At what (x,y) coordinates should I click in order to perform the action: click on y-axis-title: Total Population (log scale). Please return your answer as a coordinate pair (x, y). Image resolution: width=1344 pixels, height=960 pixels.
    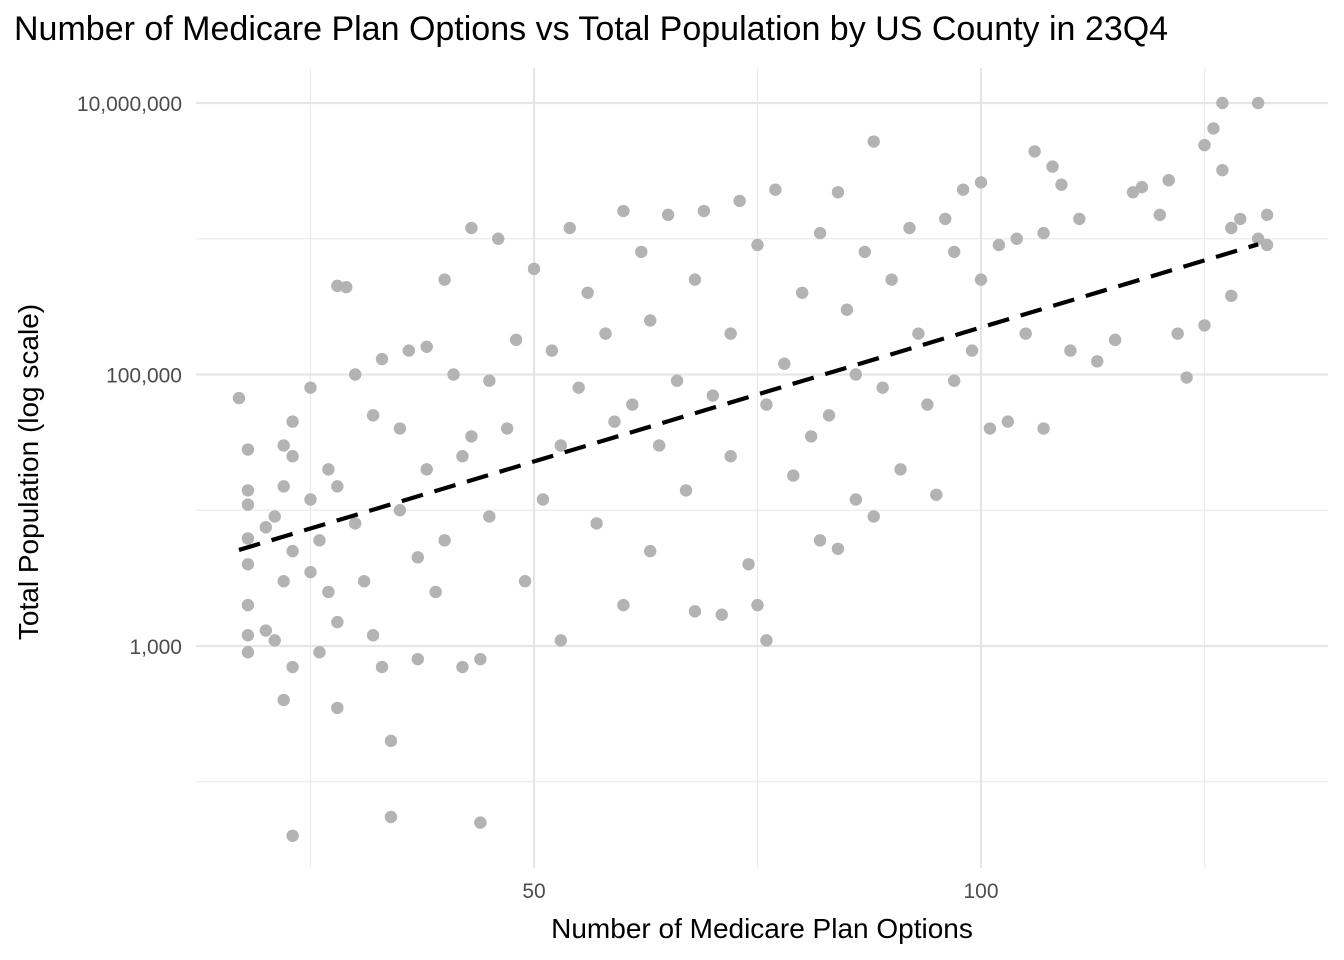
    Looking at the image, I should click on (28, 472).